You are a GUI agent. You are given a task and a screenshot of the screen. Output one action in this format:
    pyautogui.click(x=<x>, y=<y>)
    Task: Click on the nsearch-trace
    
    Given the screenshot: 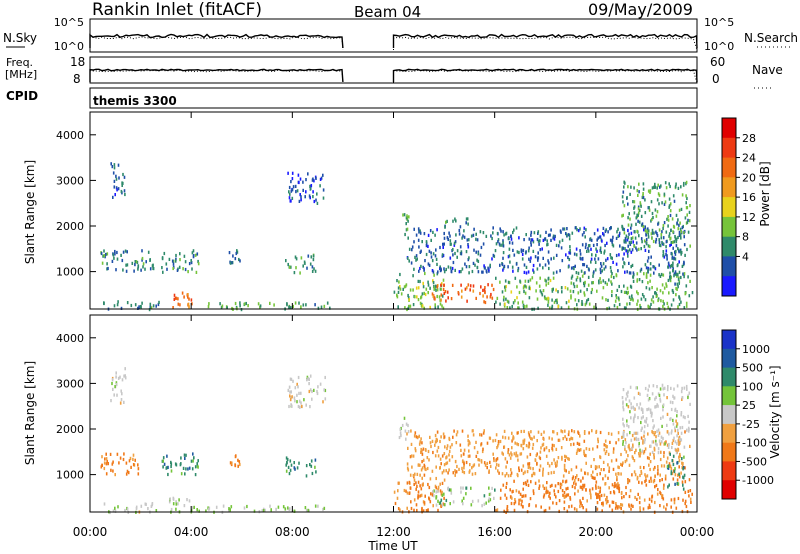 What is the action you would take?
    pyautogui.click(x=393, y=43)
    